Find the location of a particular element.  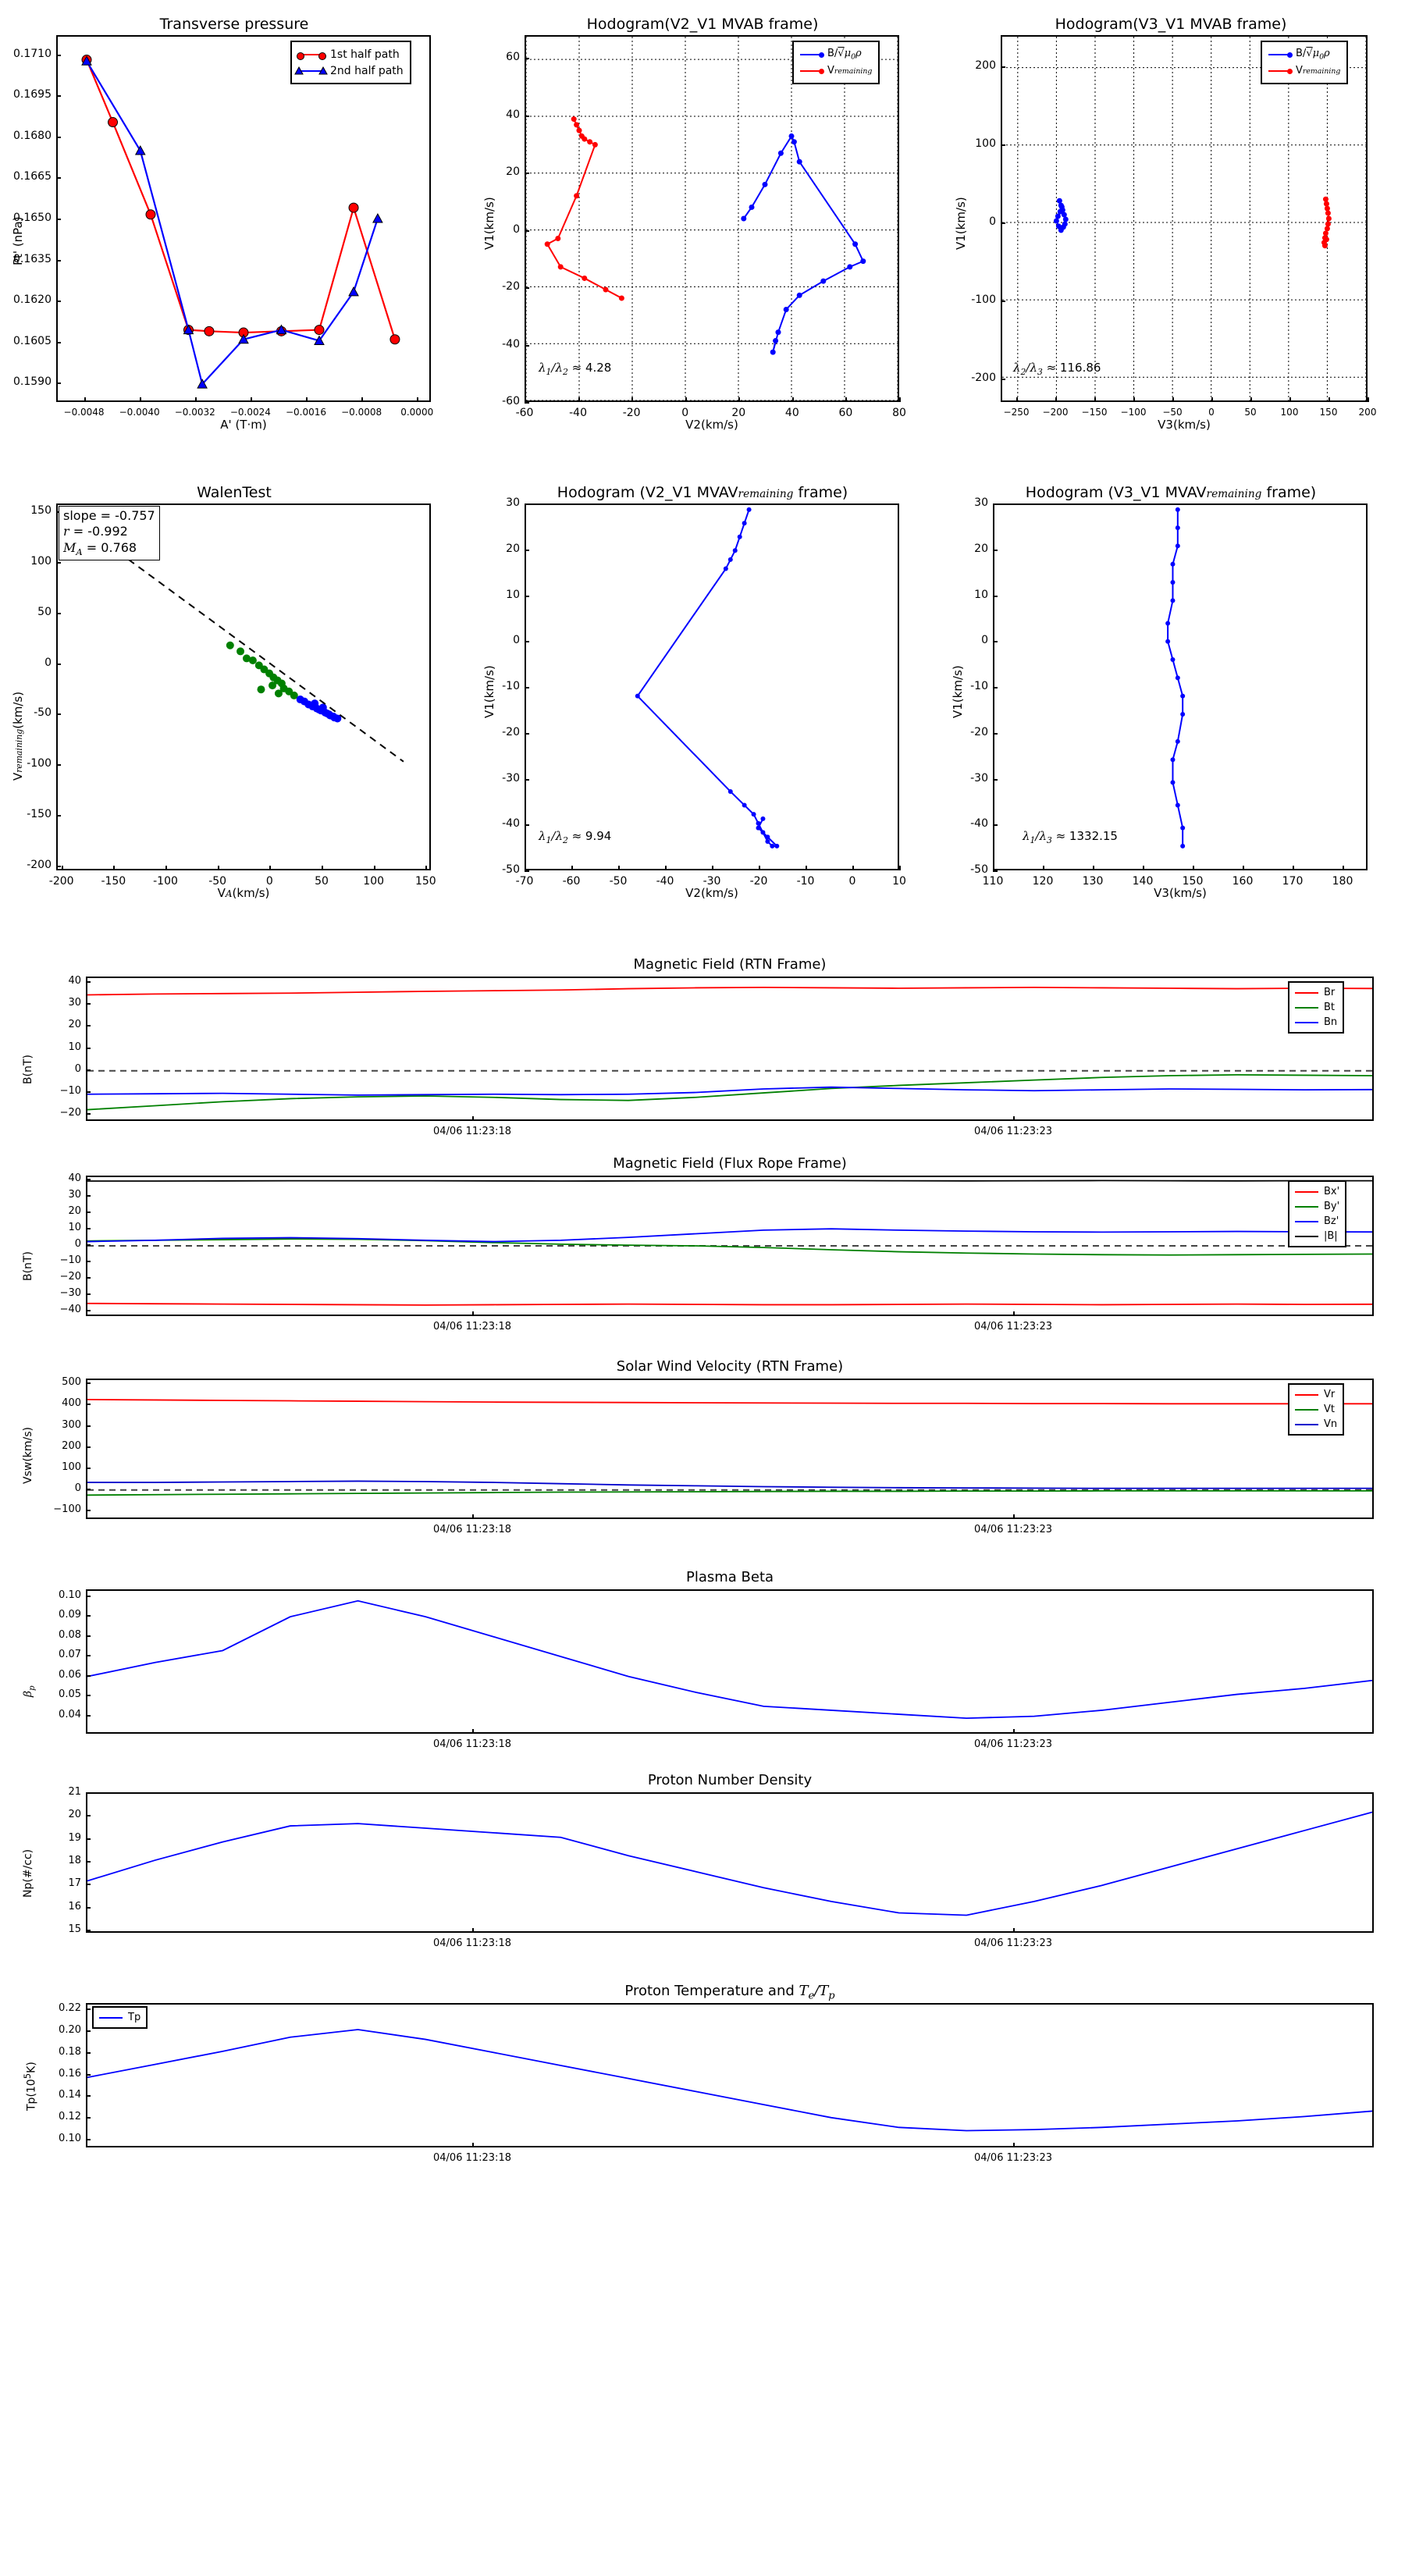

legend-label: Bx' is located at coordinates (1332, 1191).